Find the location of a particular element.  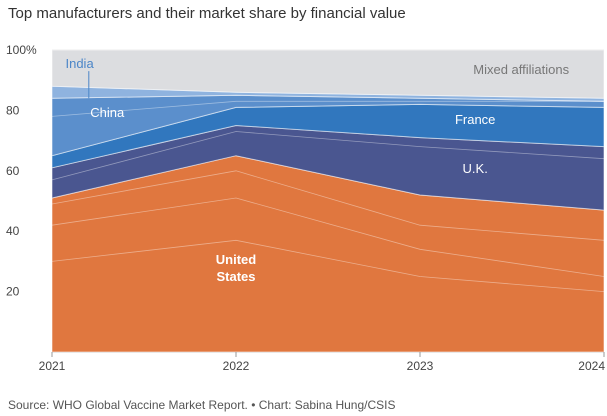

x-tick-label-2021: 2021 is located at coordinates (52, 366).